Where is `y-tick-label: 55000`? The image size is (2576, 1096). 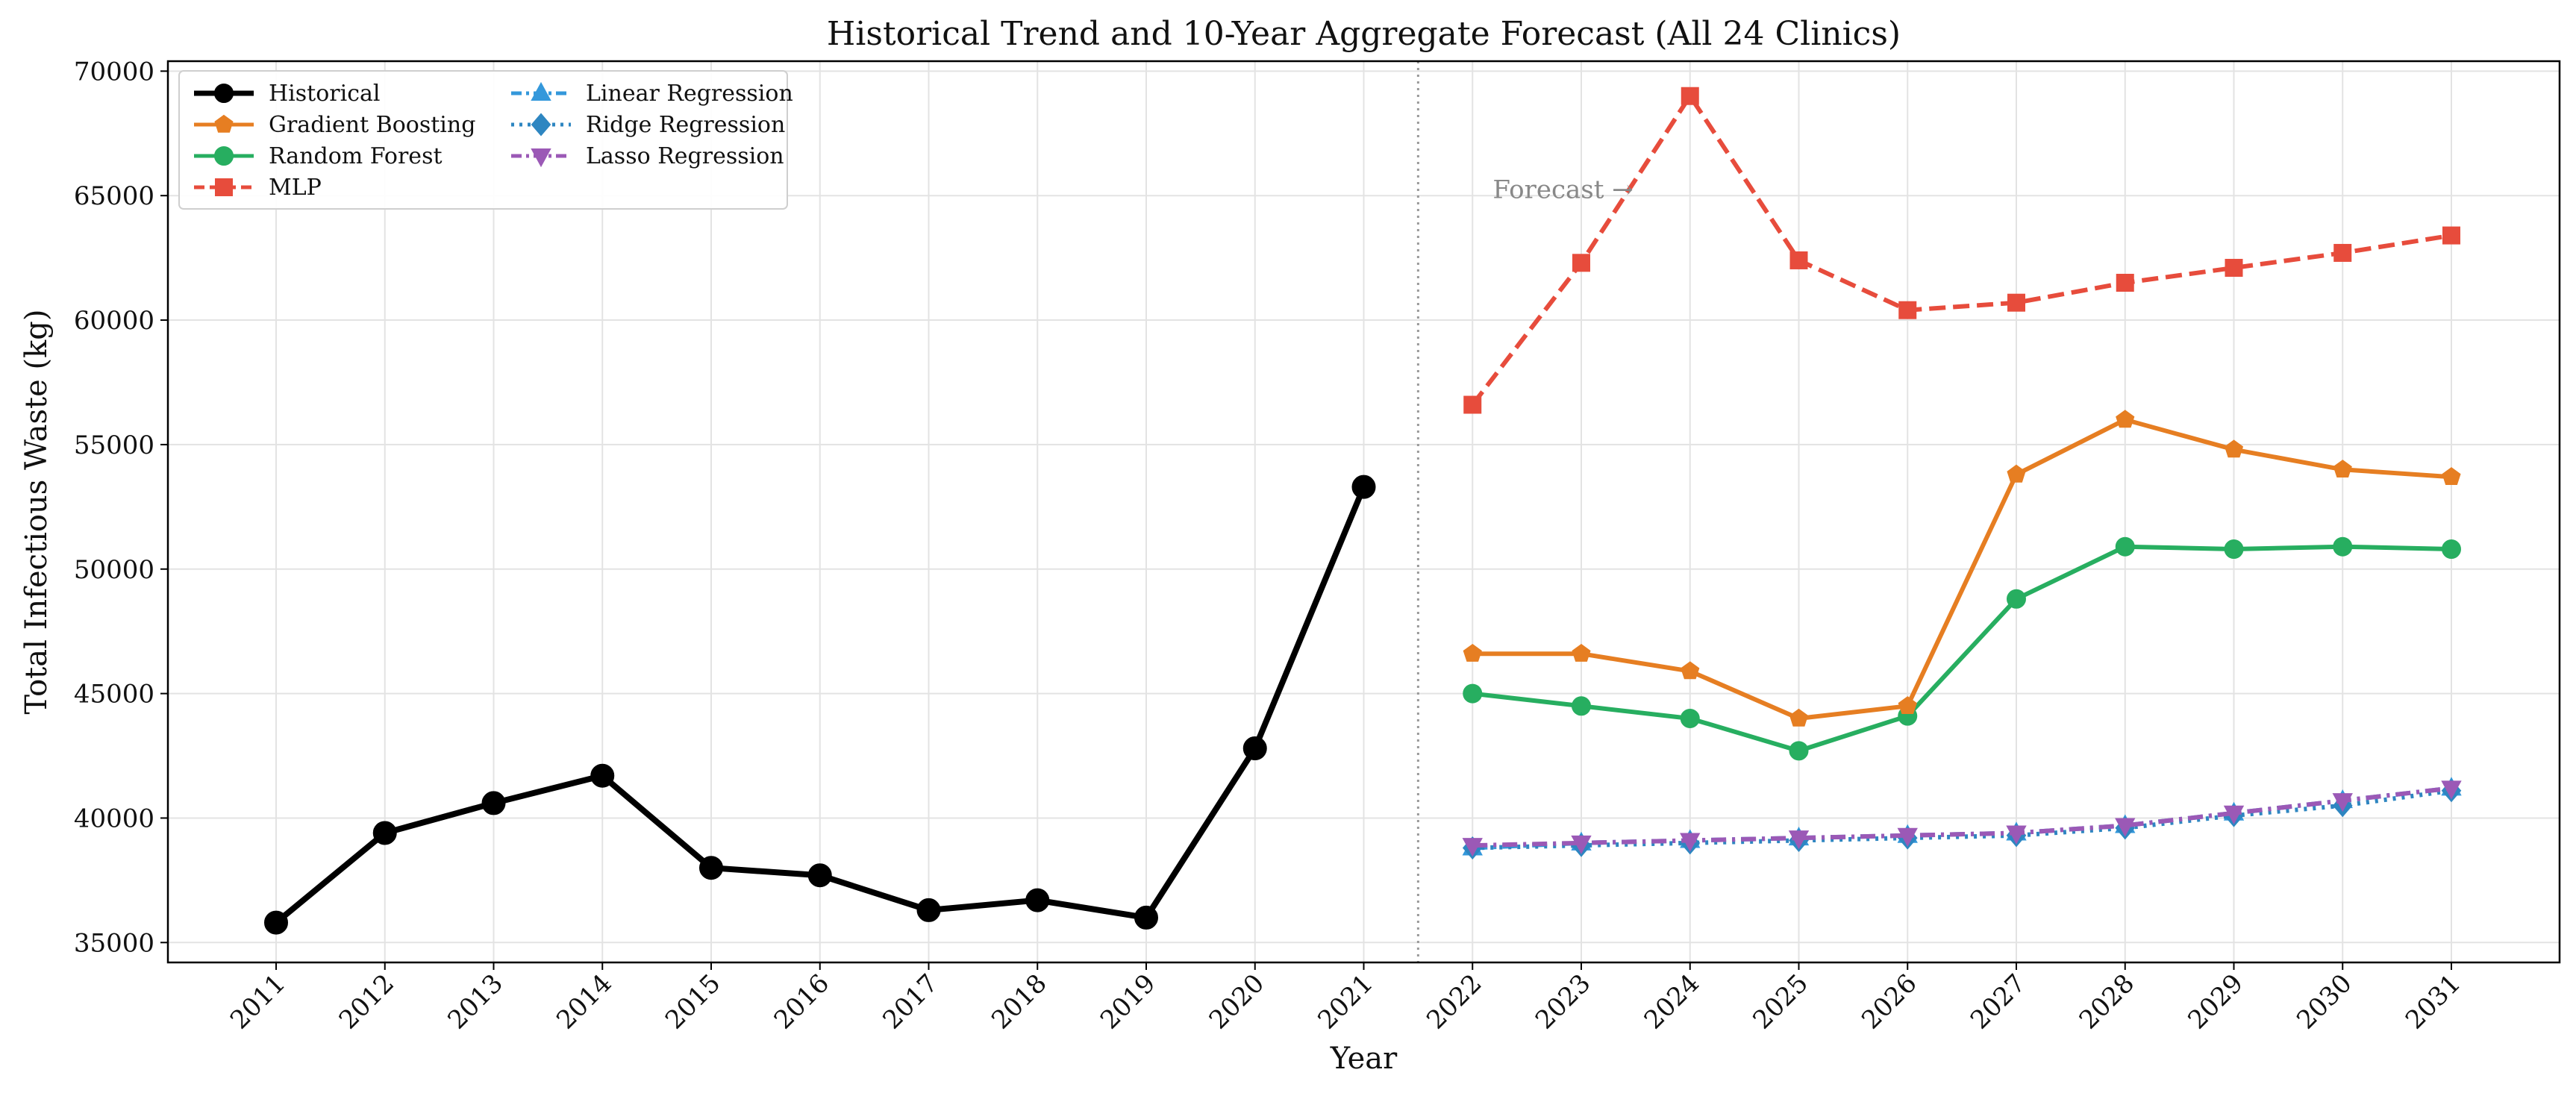
y-tick-label: 55000 is located at coordinates (114, 445).